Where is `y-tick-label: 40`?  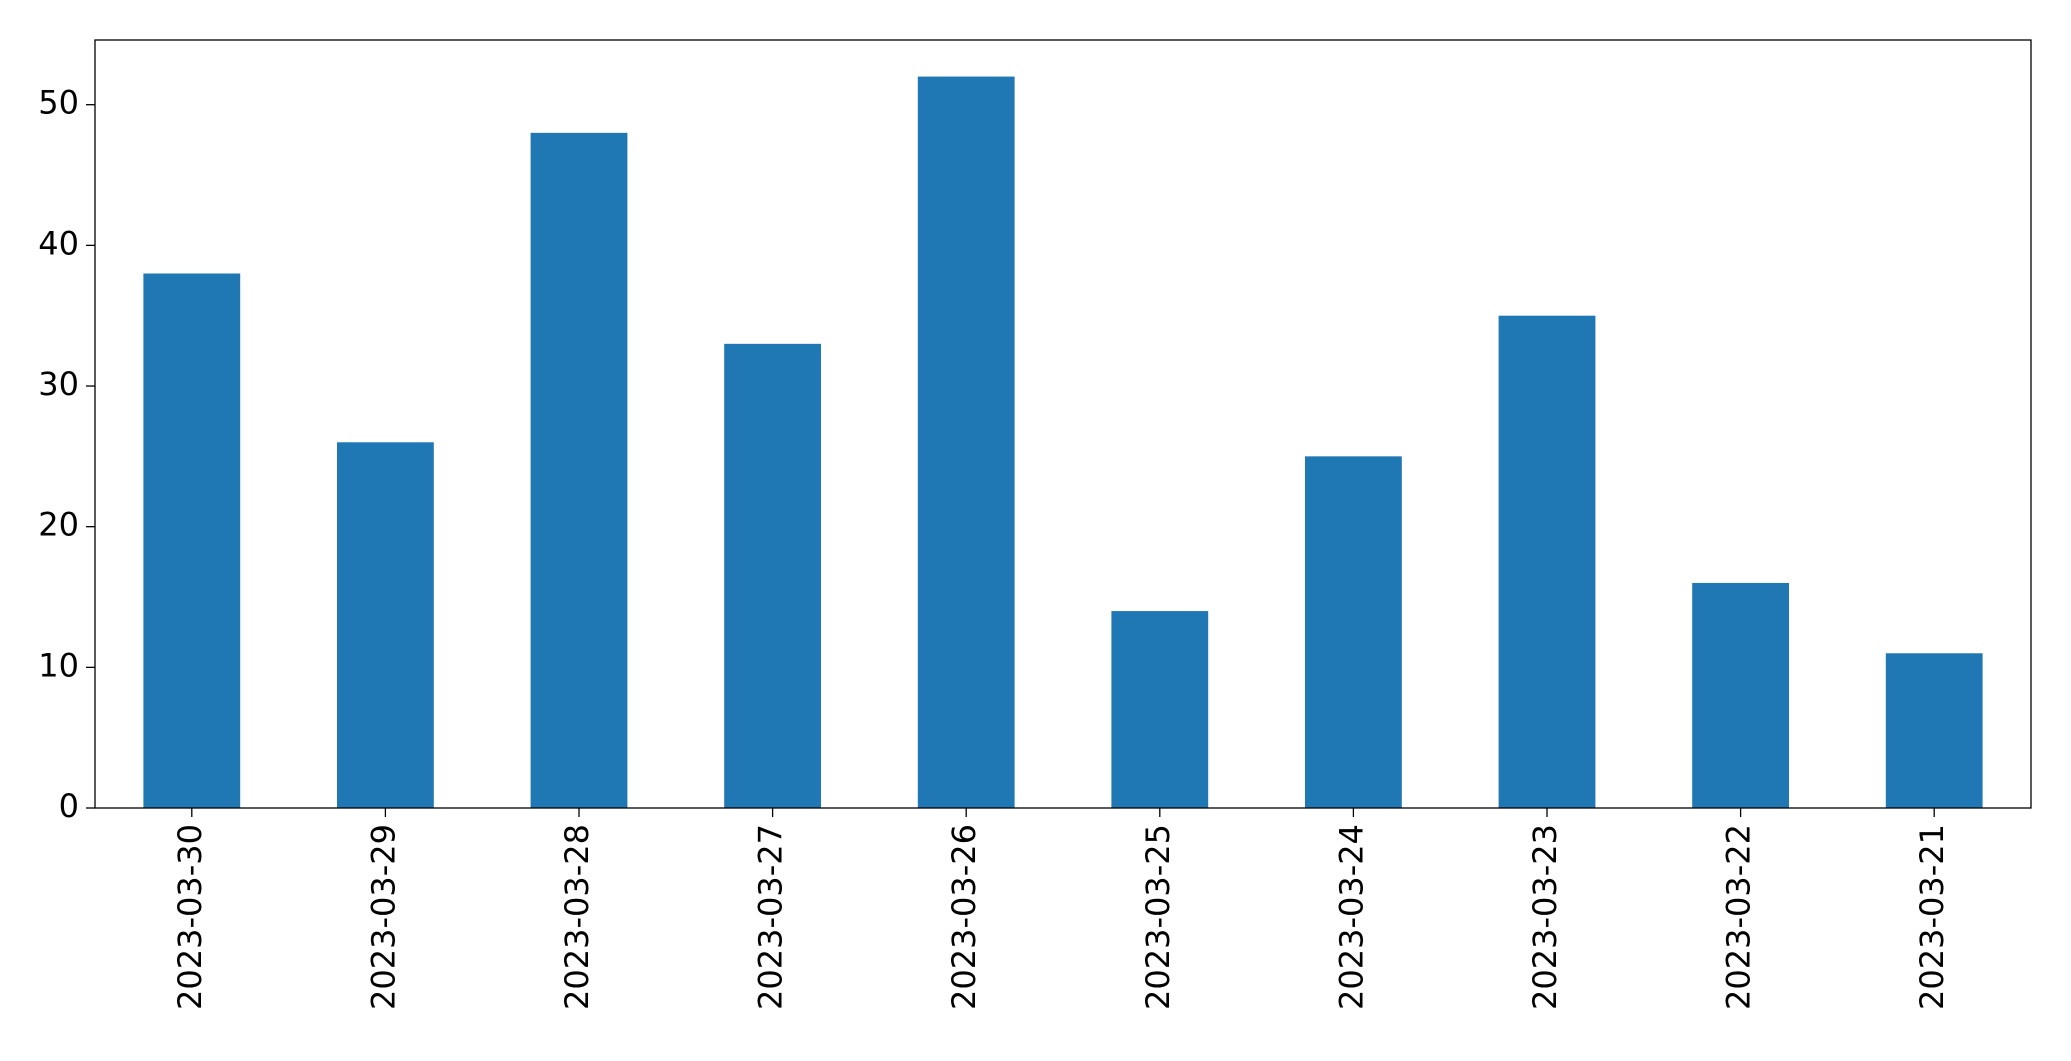 y-tick-label: 40 is located at coordinates (58, 243).